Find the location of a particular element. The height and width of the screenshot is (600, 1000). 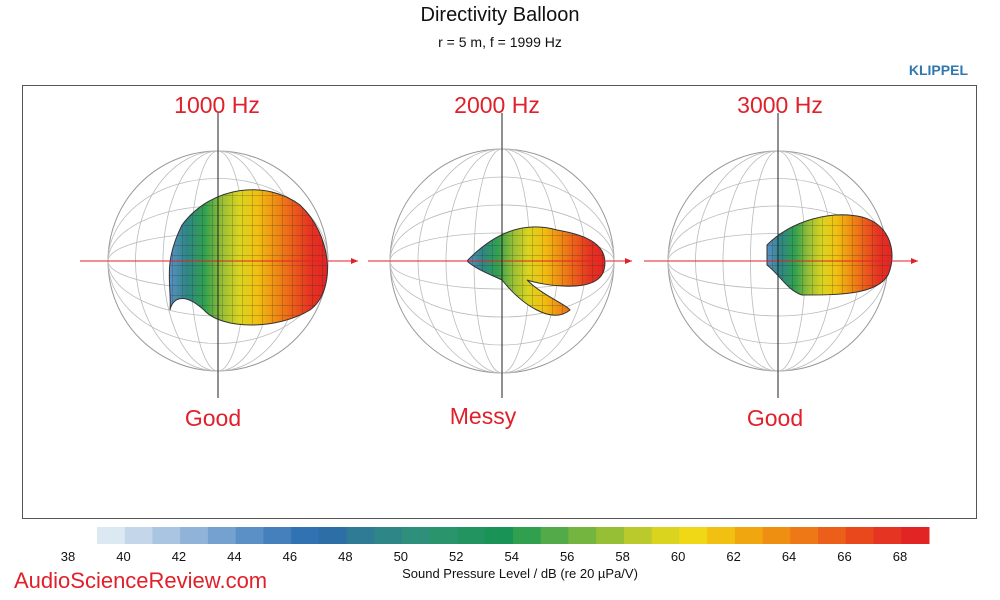

panel-2-frequency-label: 2000 Hz is located at coordinates (497, 105).